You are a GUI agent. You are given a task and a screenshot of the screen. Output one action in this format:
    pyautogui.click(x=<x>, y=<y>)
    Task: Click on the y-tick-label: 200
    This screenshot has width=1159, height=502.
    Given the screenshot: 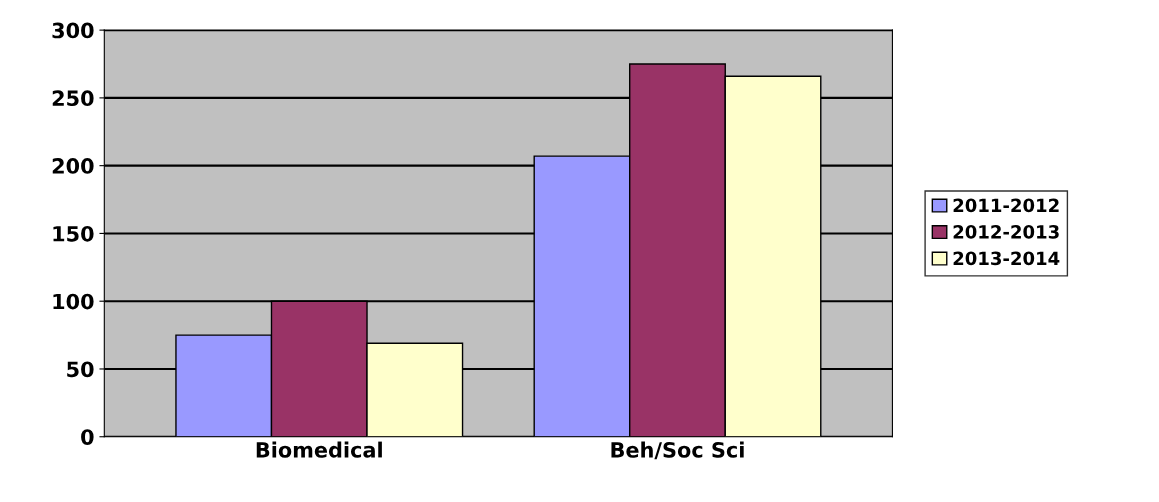 What is the action you would take?
    pyautogui.click(x=73, y=166)
    